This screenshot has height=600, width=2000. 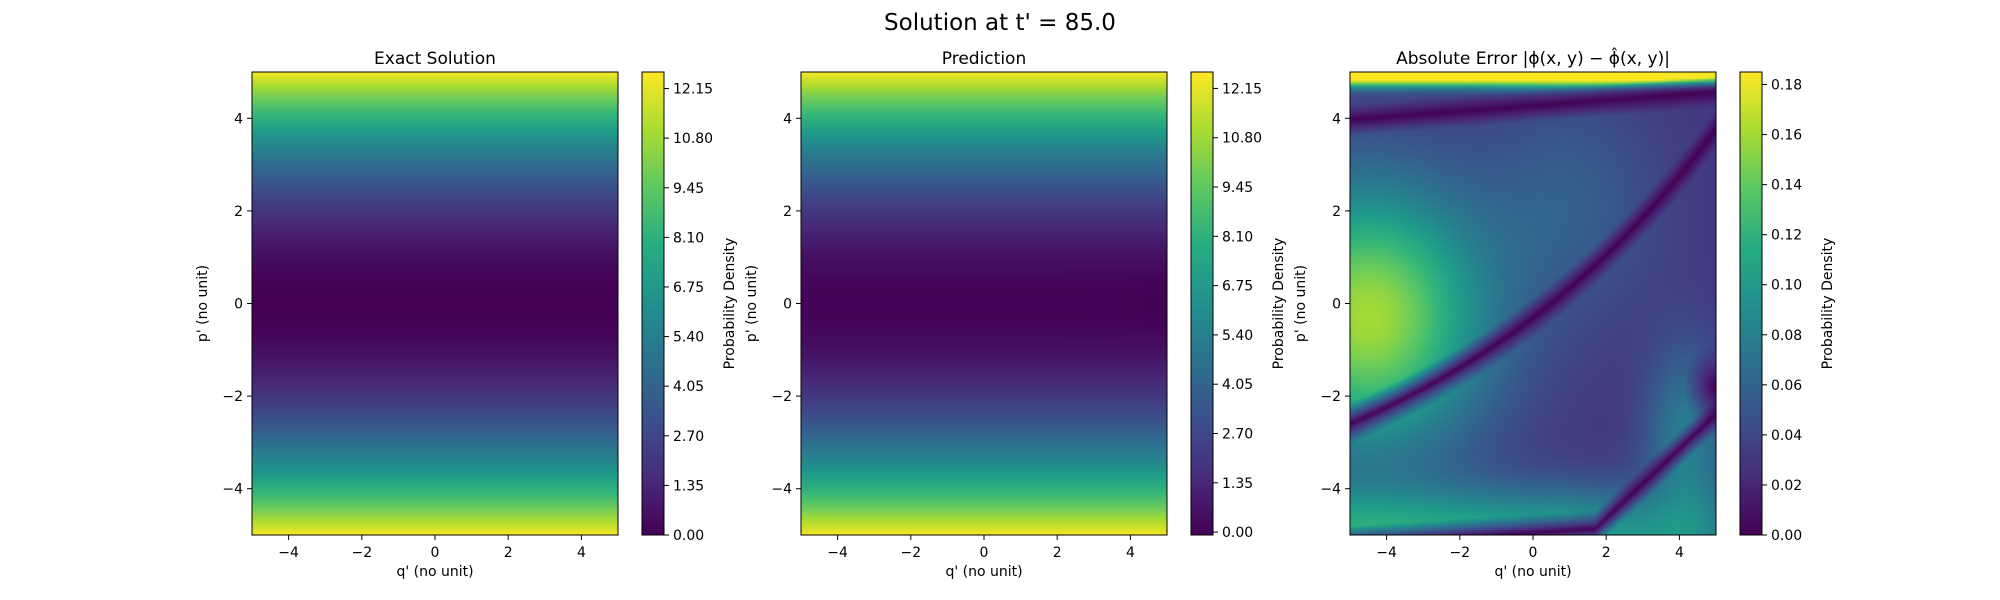 What do you see at coordinates (1786, 486) in the screenshot?
I see `colorbar-tick-label: 0.02` at bounding box center [1786, 486].